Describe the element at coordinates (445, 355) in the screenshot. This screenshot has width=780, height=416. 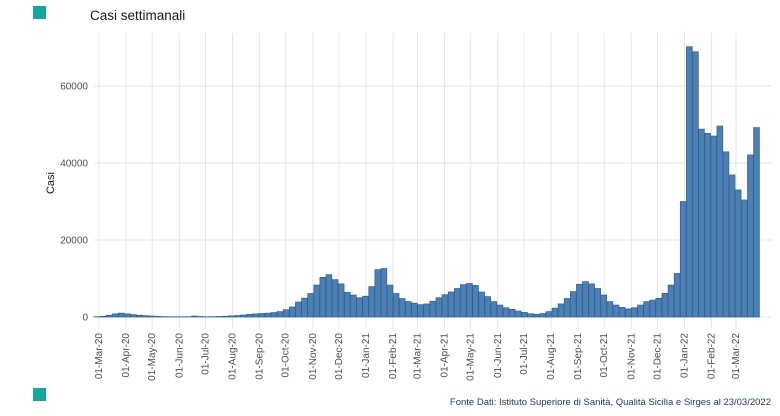
I see `x-tick-label: 01-Apr-21` at that location.